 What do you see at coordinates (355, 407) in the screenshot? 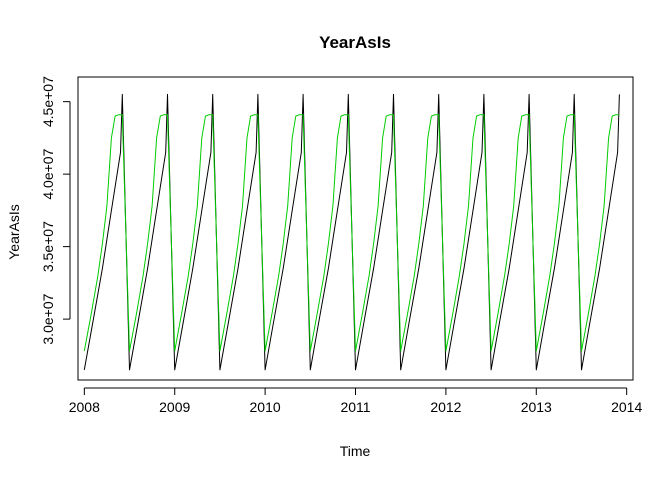
I see `x-tick-label: 2011` at bounding box center [355, 407].